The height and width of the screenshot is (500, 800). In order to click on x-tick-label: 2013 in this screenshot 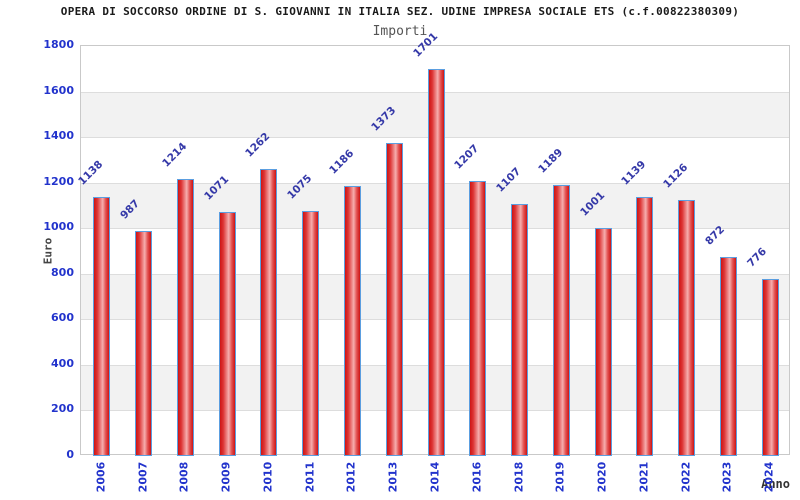, I will do `click(393, 477)`.